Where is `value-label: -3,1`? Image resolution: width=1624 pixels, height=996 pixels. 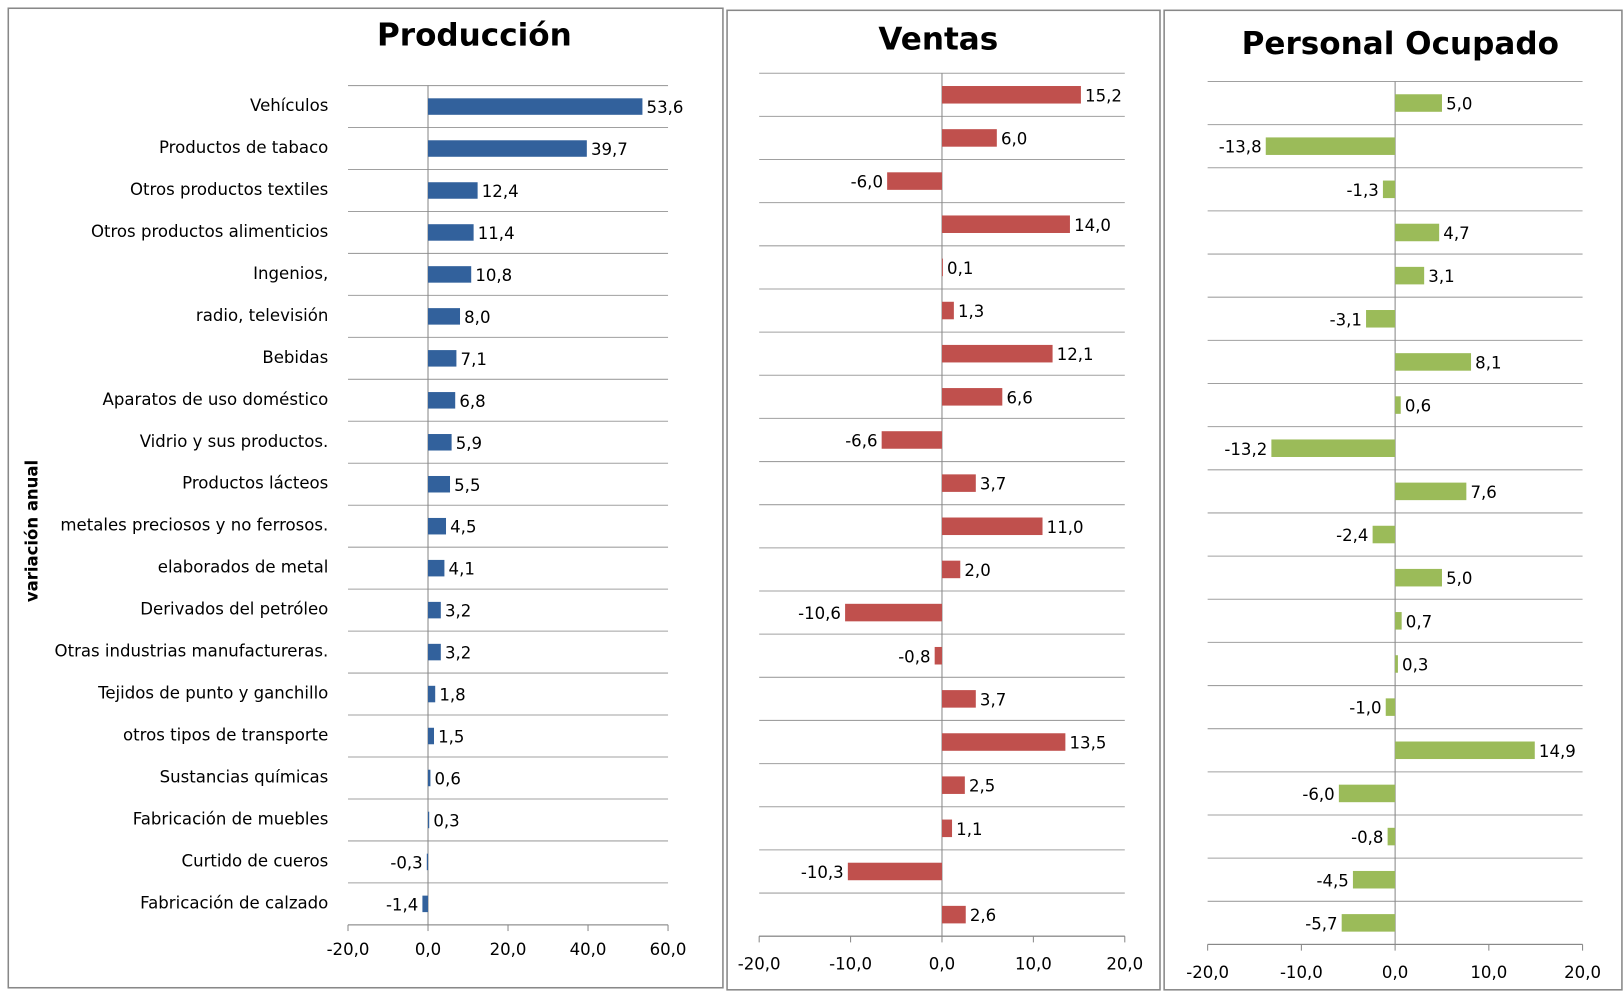
value-label: -3,1 is located at coordinates (1346, 319).